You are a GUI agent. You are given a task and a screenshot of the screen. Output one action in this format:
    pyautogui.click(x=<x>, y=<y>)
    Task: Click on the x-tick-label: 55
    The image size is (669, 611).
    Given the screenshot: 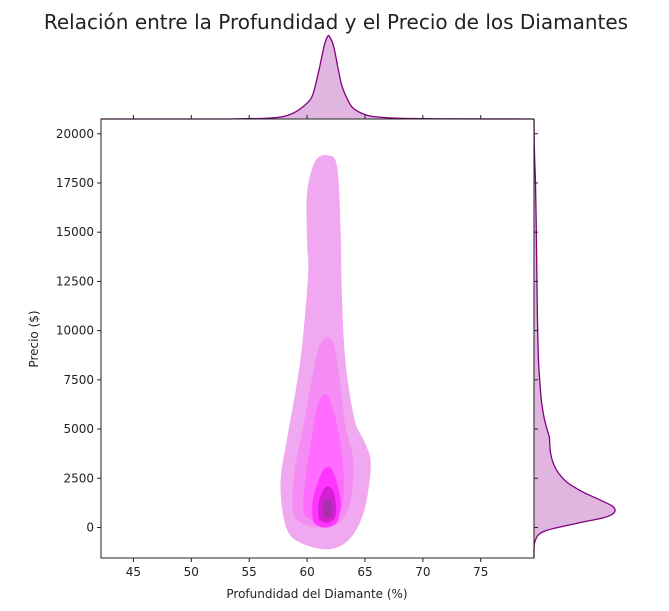 What is the action you would take?
    pyautogui.click(x=249, y=572)
    